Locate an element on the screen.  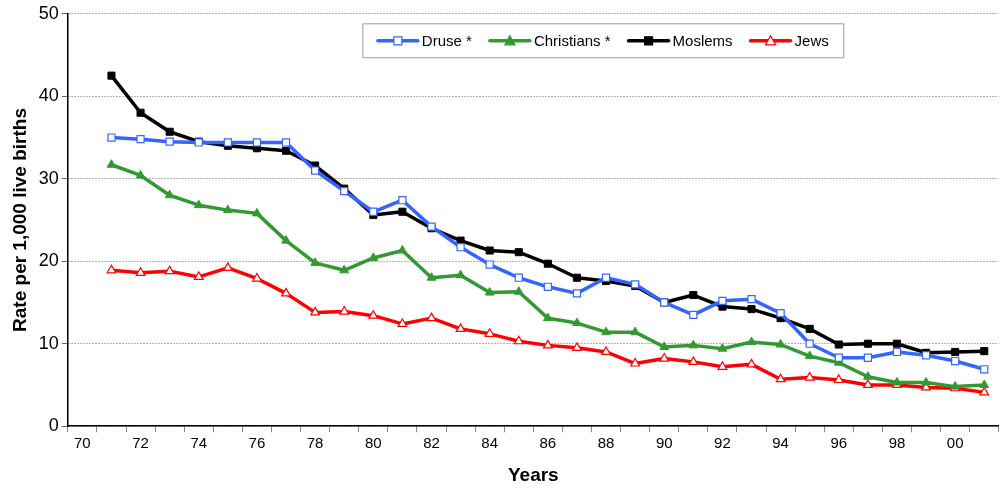
y-tick-label: 10 is located at coordinates (48, 342).